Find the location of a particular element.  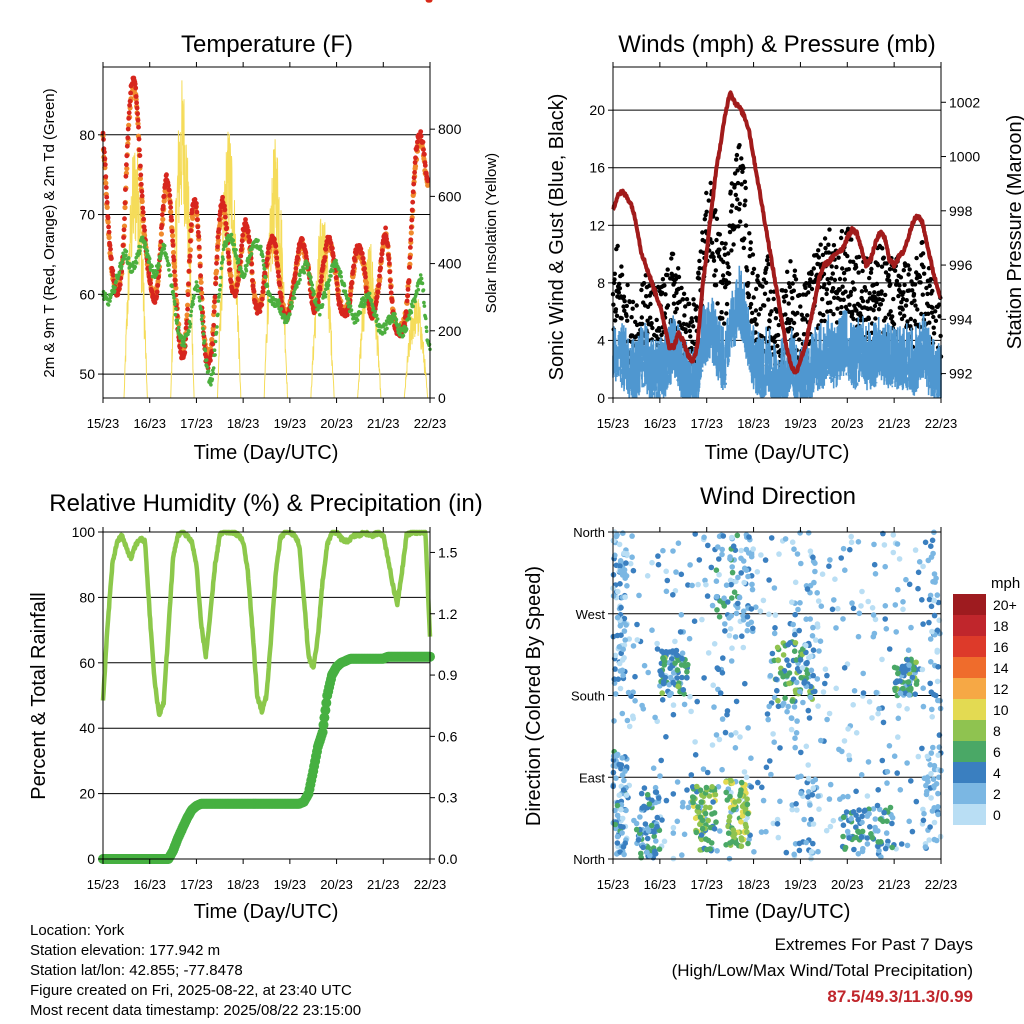

humidity-x-tick-label: 22/23 is located at coordinates (430, 884).